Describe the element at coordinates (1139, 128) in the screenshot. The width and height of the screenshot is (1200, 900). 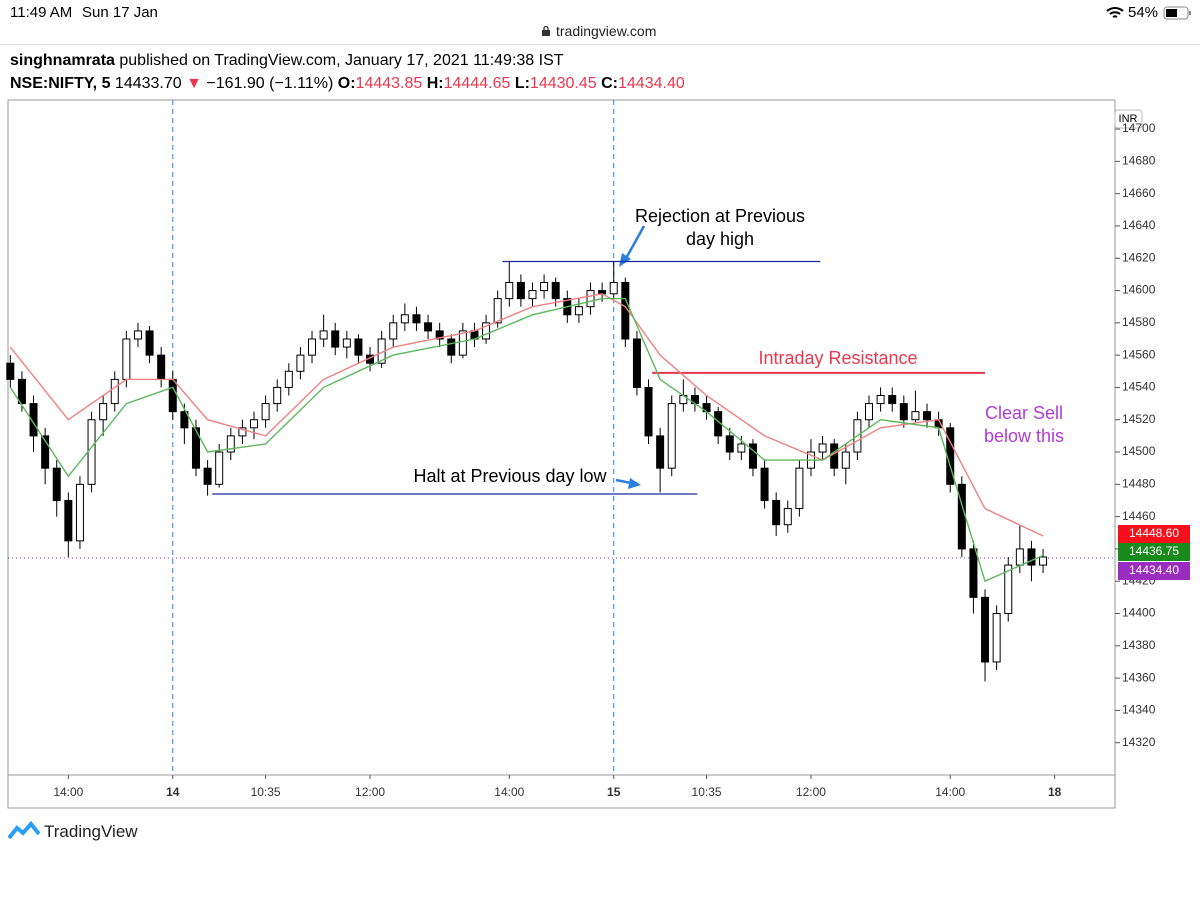
I see `y-tick-label: 14700` at that location.